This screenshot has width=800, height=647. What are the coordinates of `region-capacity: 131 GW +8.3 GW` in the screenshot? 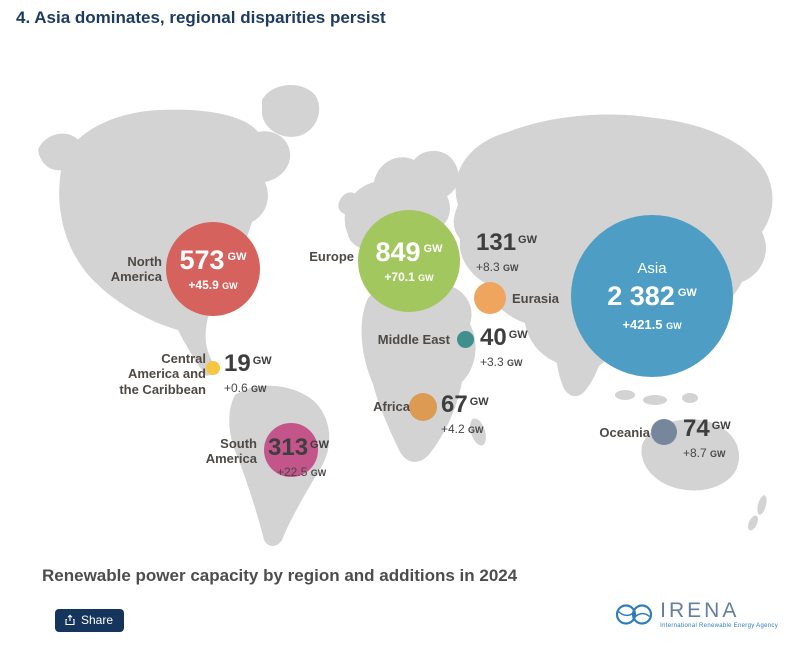 It's located at (506, 252).